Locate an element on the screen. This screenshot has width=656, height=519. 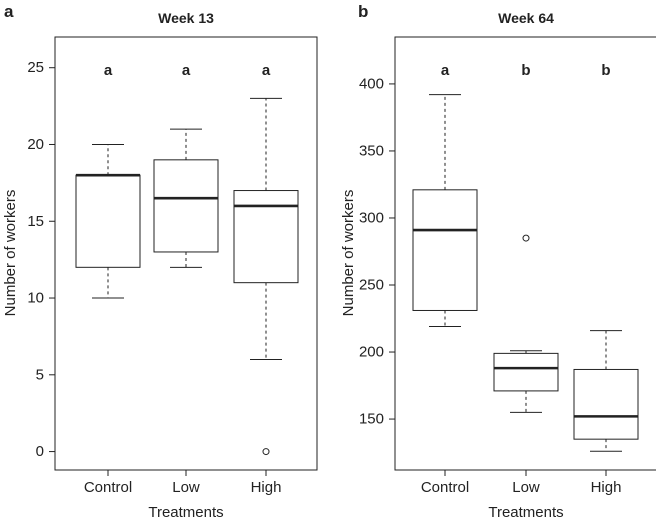
panel-label: a is located at coordinates (9, 11).